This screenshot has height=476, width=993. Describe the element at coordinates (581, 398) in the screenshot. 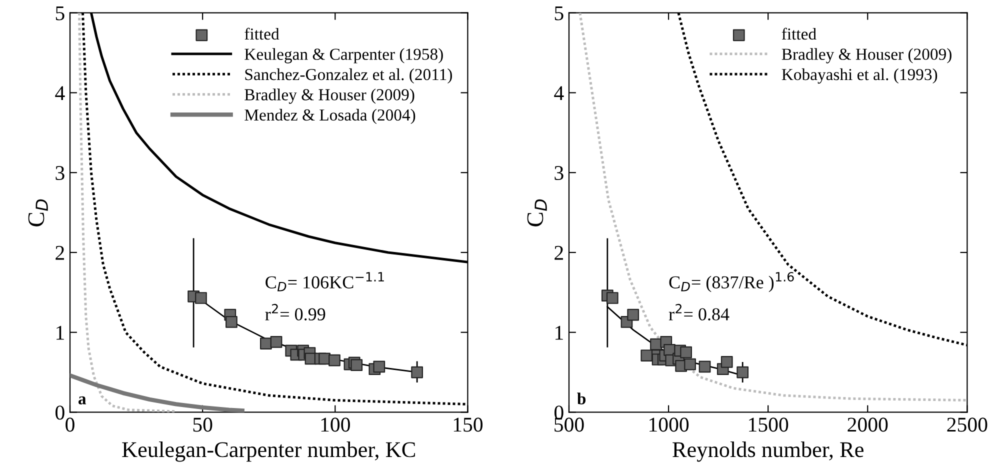

I see `annotation: b` at that location.